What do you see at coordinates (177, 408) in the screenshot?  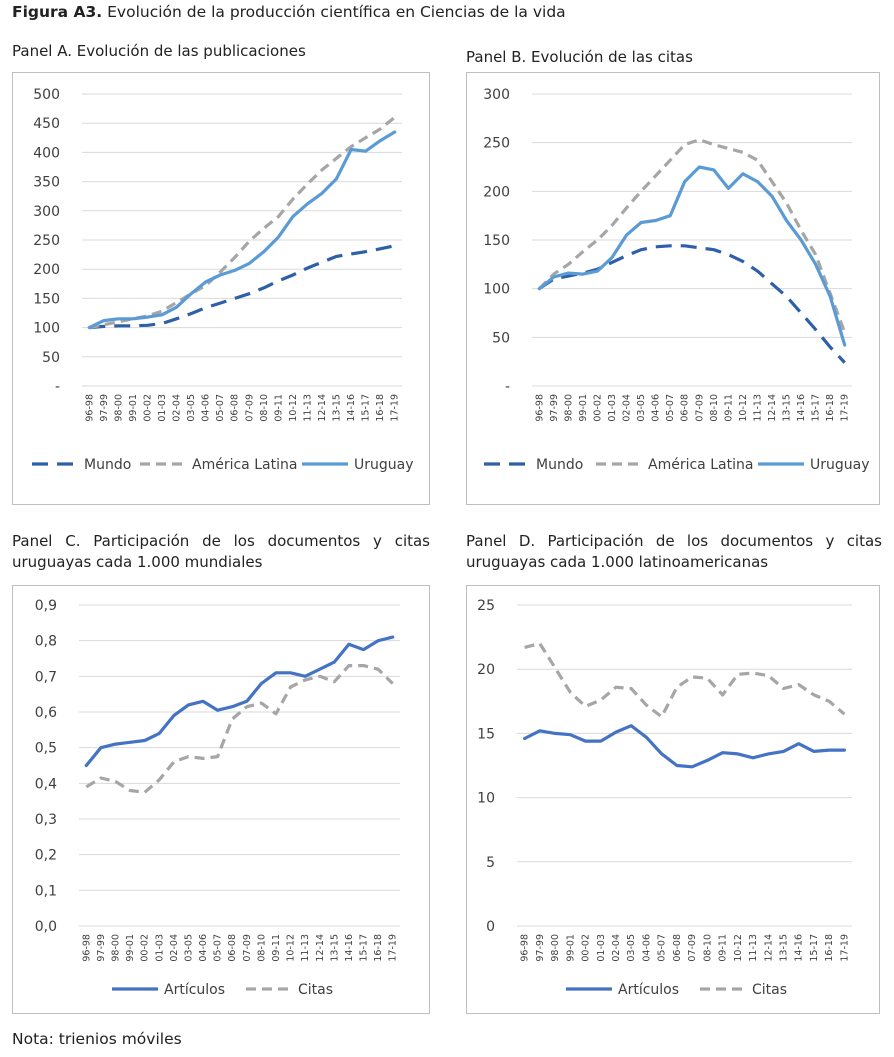 I see `c0-x-tick-label: 02-04` at bounding box center [177, 408].